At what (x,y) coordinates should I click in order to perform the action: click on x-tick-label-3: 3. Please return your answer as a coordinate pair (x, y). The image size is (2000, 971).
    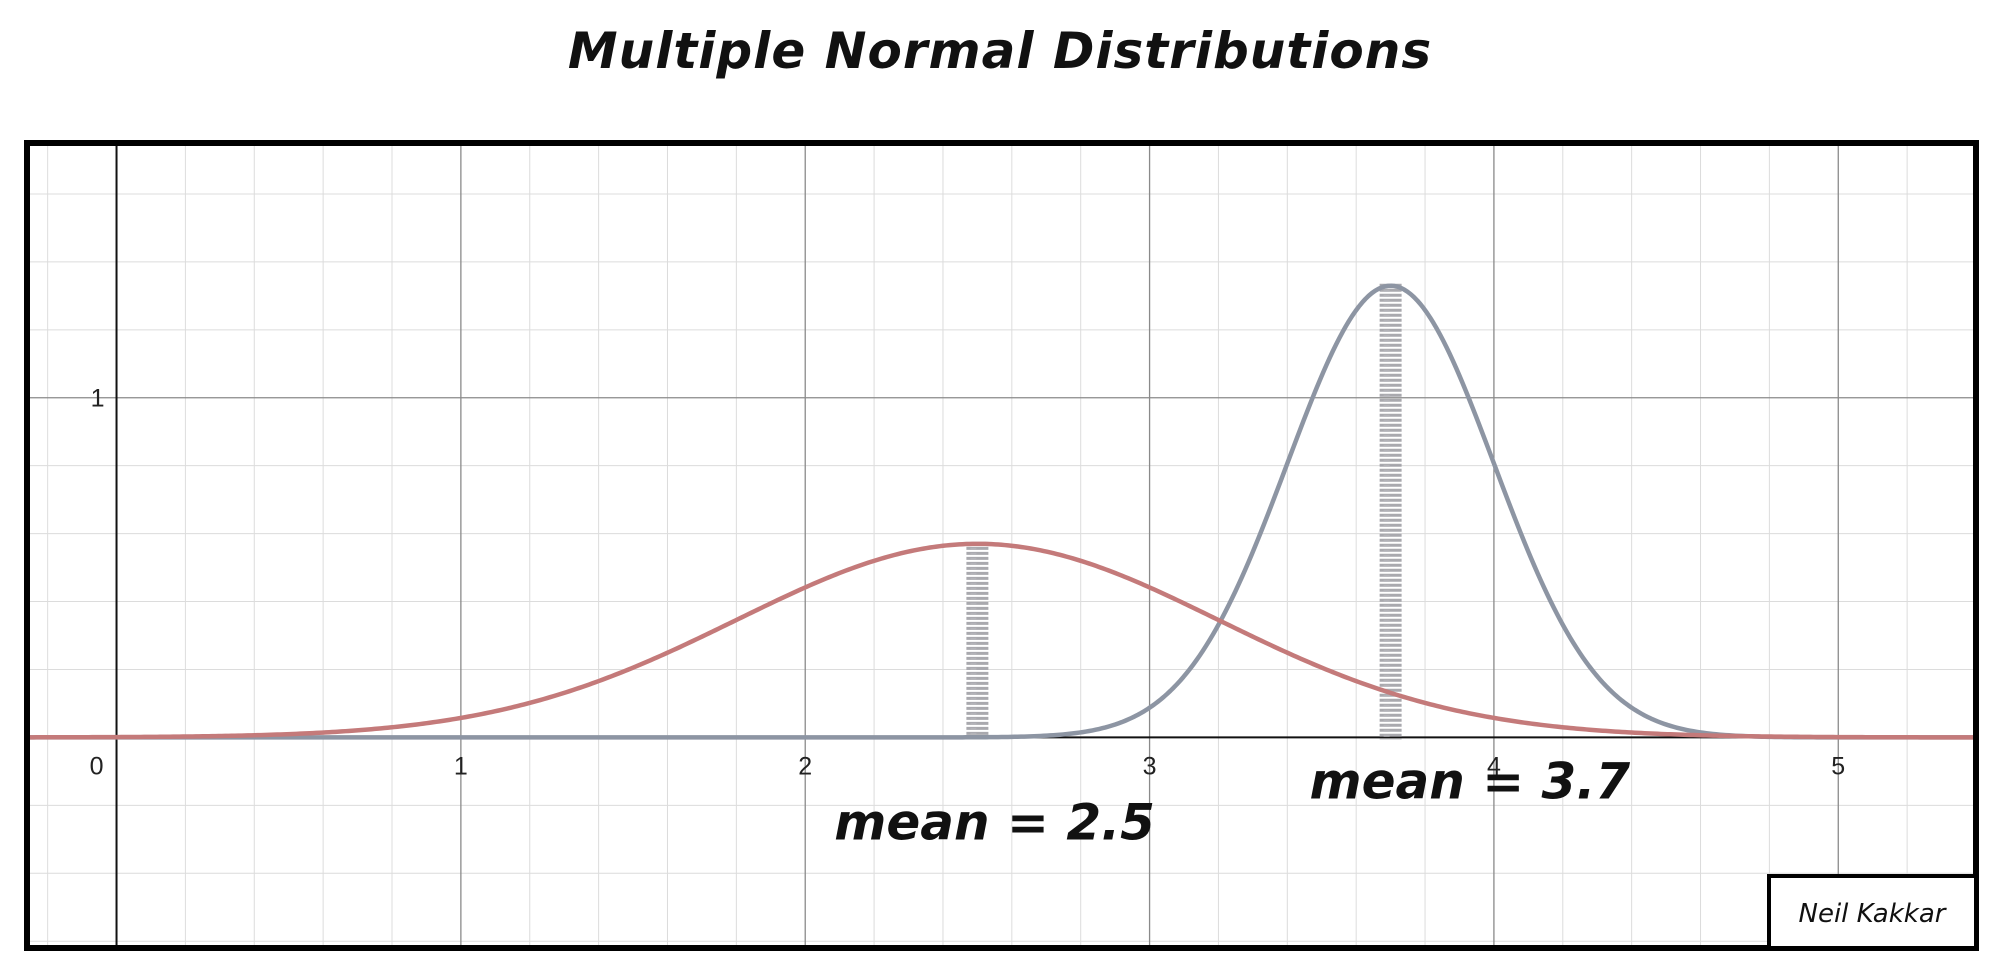
    Looking at the image, I should click on (1150, 766).